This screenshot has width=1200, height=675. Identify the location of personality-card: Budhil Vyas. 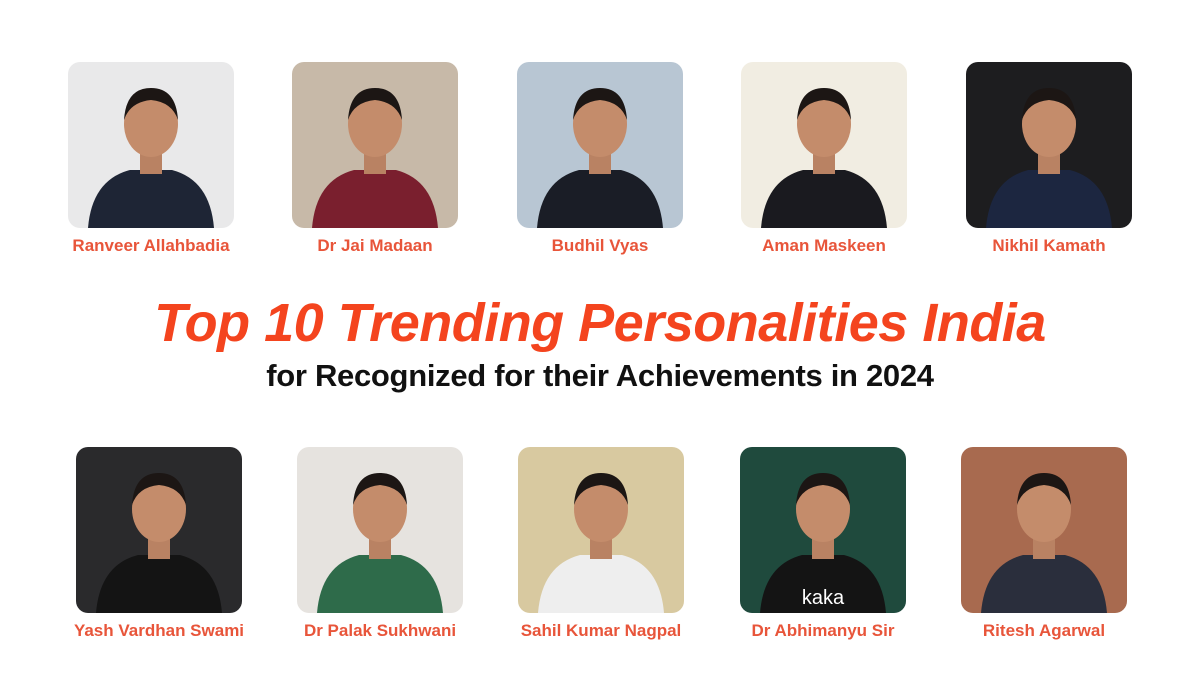
(600, 159).